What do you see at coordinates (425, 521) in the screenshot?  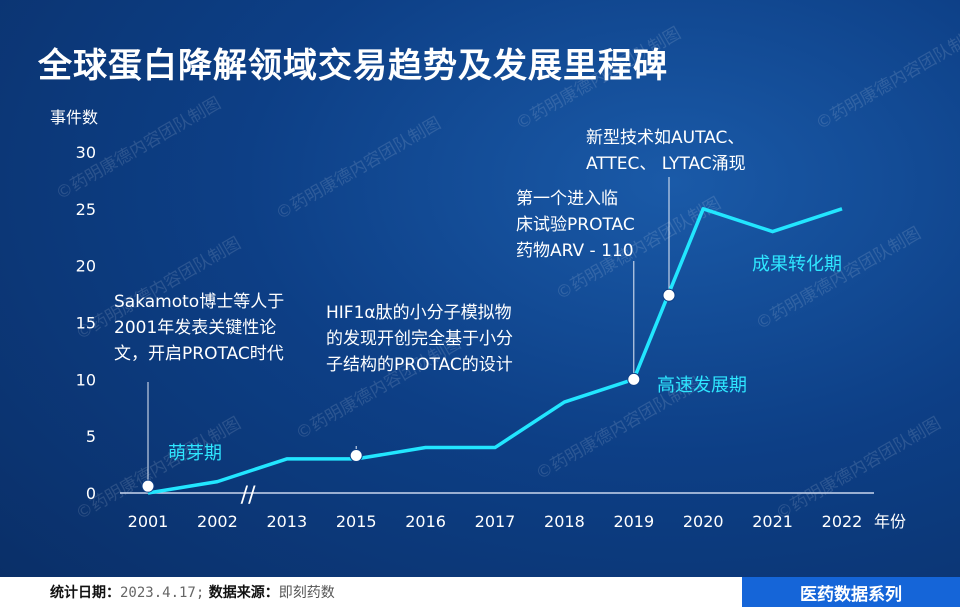 I see `x-tick-label: 2016` at bounding box center [425, 521].